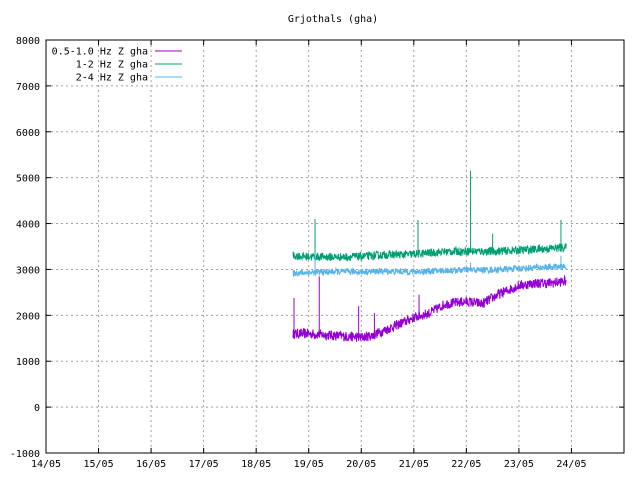 The height and width of the screenshot is (480, 640). I want to click on y-tick-label: 8000, so click(28, 41).